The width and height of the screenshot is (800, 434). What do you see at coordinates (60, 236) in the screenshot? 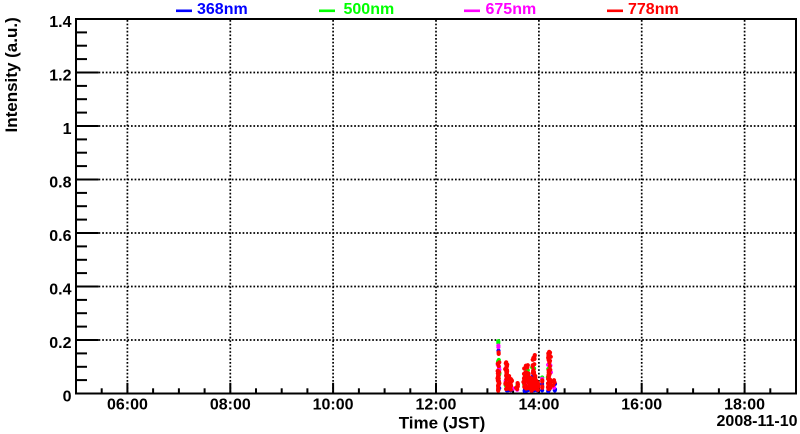
I see `svg-text: 0.6` at bounding box center [60, 236].